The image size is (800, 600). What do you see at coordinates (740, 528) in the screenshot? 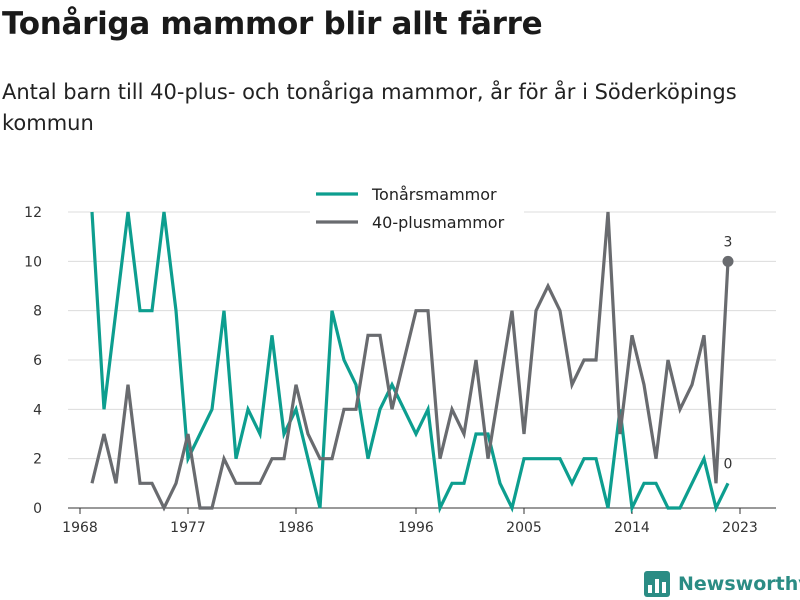
I see `x-tick-label: 2023` at bounding box center [740, 528].